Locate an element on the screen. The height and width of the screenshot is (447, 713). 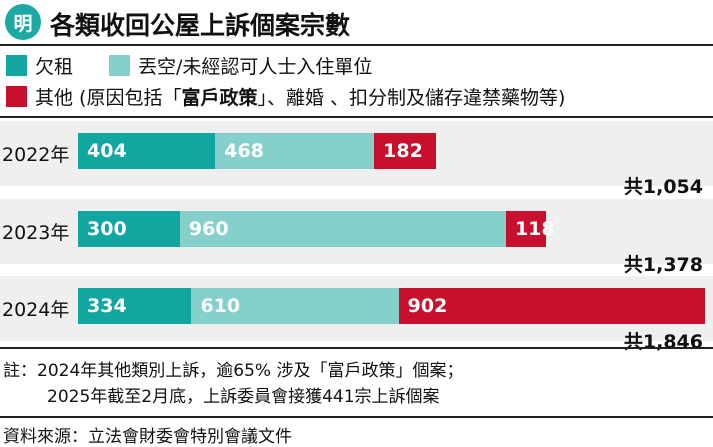
data-label: 610 is located at coordinates (220, 306).